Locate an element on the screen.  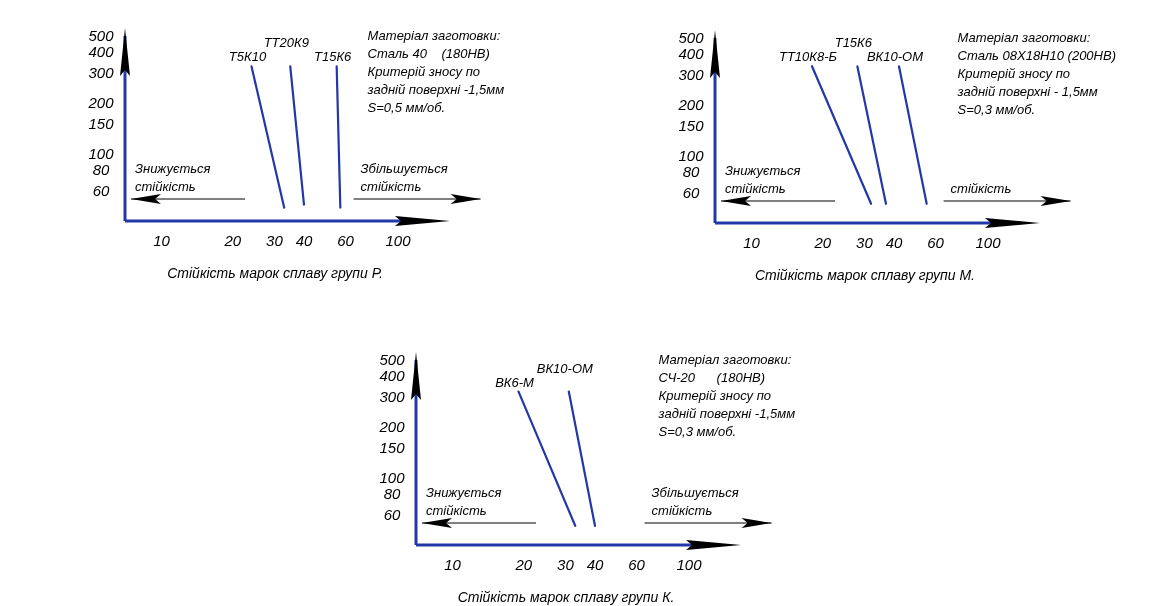
x-axis-title: Стійкість марок сплаву групи К. is located at coordinates (566, 597).